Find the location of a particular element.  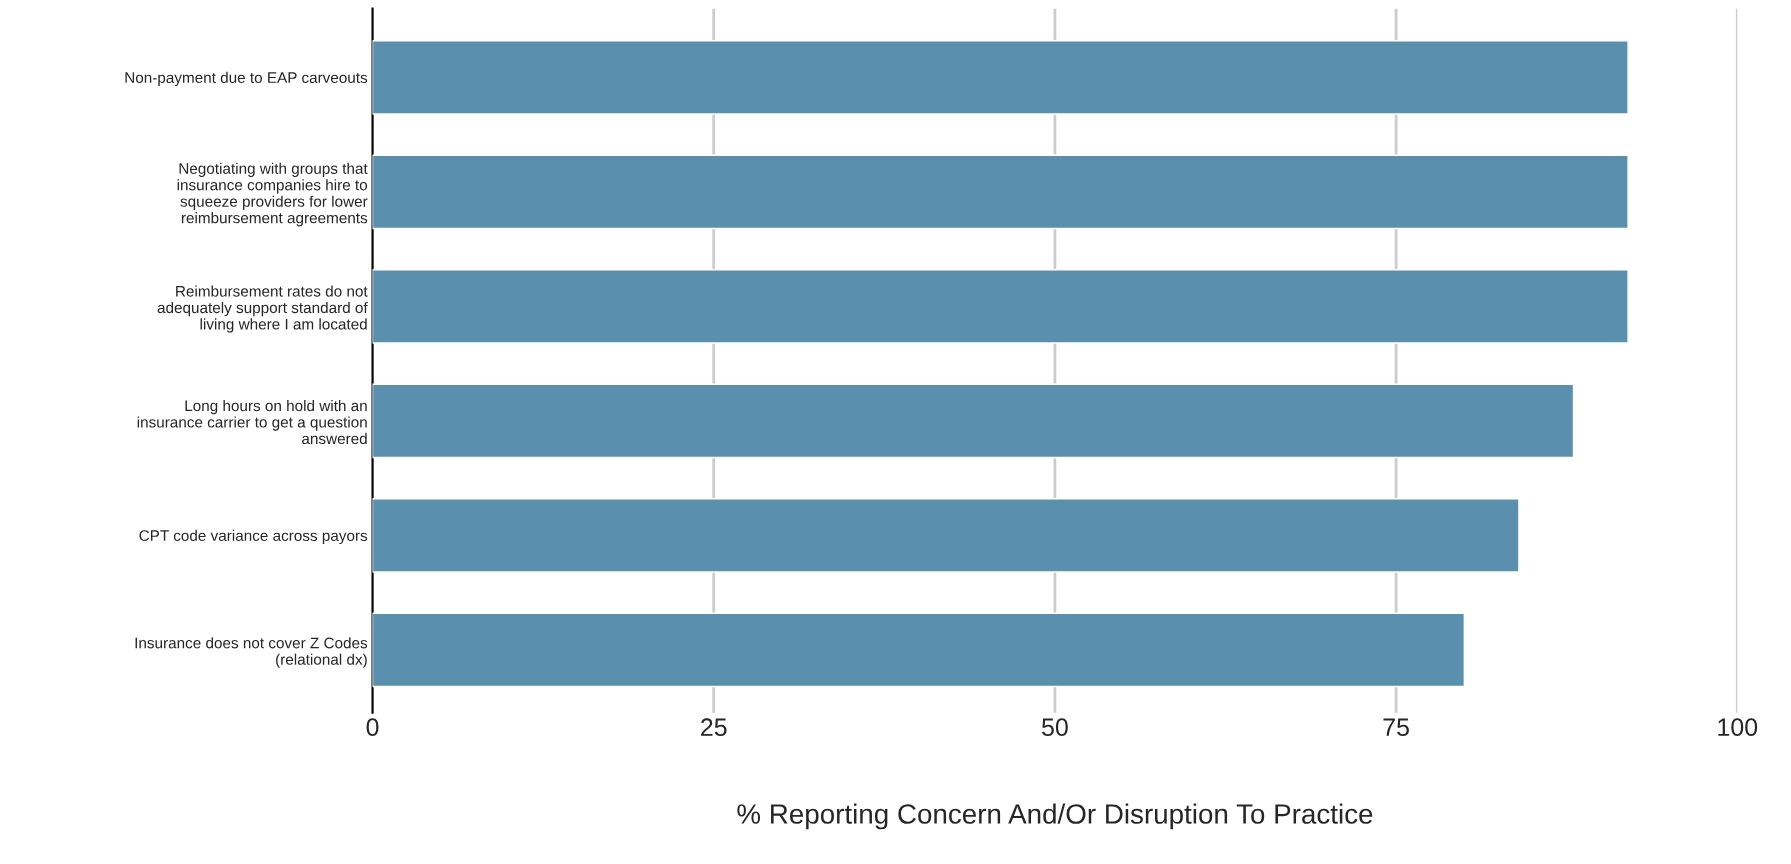

x-tick-label: 50 is located at coordinates (1055, 727).